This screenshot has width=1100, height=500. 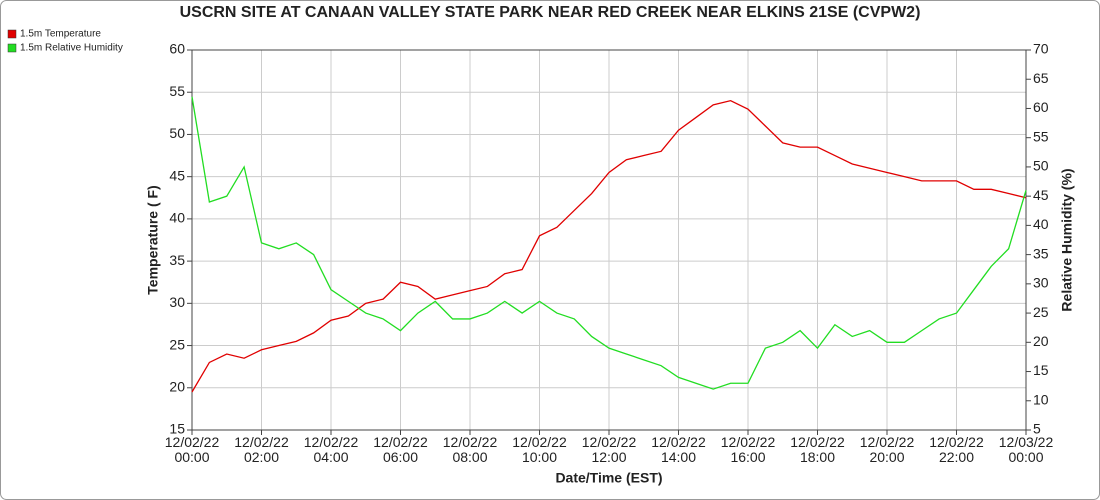 I want to click on x-tick-label: 12/02/22 04:00, so click(x=331, y=449).